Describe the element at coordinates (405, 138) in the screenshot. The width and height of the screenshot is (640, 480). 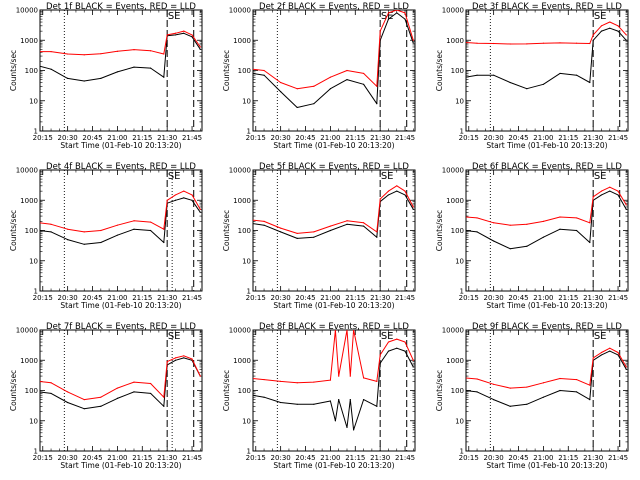
I see `x-tick-label: 21:45` at that location.